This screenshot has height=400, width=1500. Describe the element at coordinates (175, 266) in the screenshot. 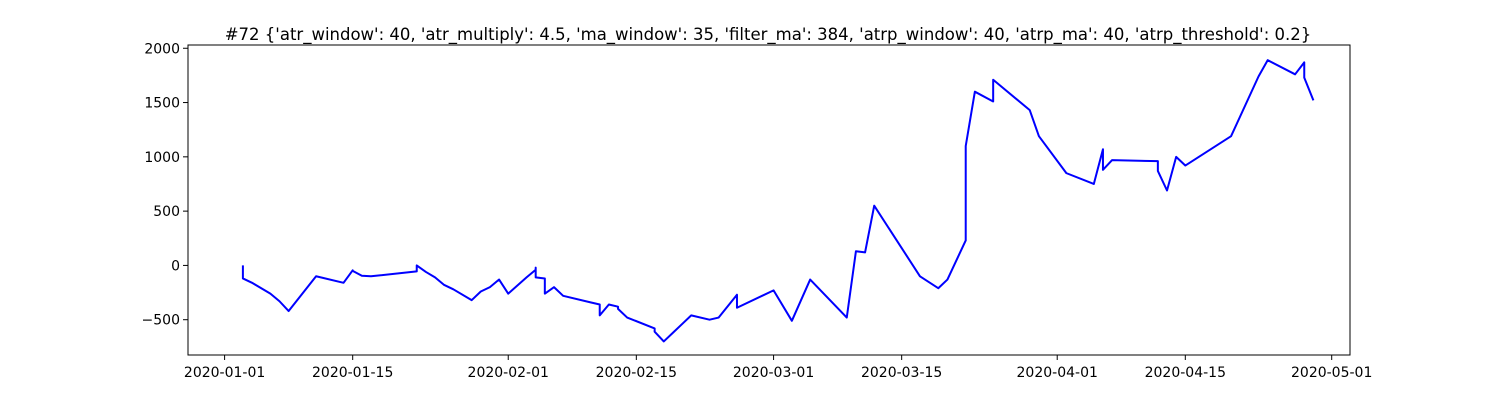

I see `y-tick-label: 0` at that location.